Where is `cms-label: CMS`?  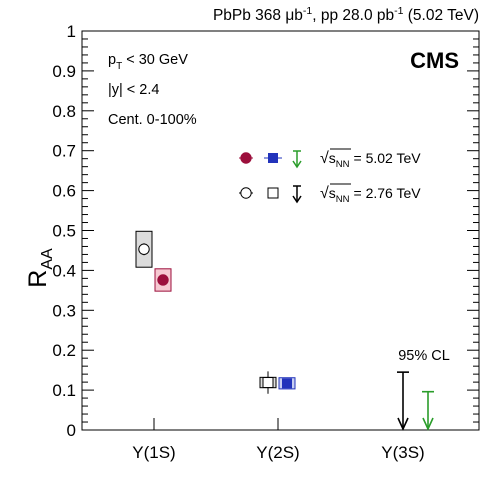
cms-label: CMS is located at coordinates (434, 60).